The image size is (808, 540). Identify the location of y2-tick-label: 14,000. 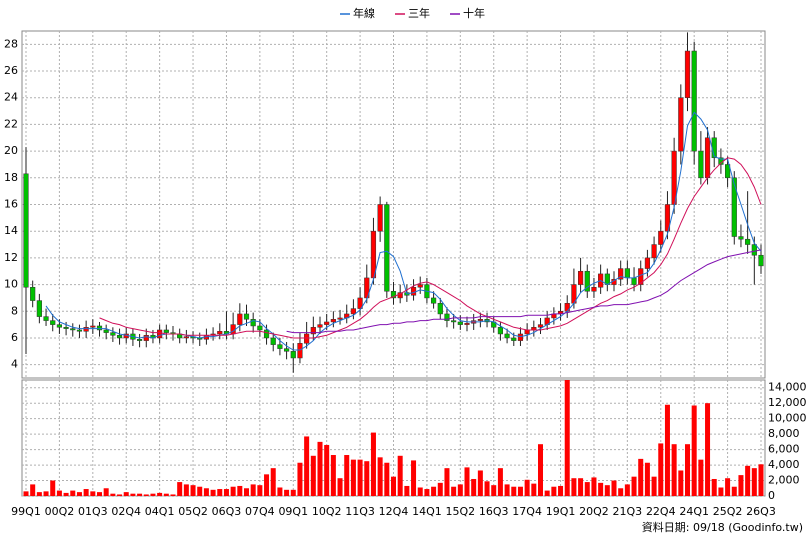
(787, 387).